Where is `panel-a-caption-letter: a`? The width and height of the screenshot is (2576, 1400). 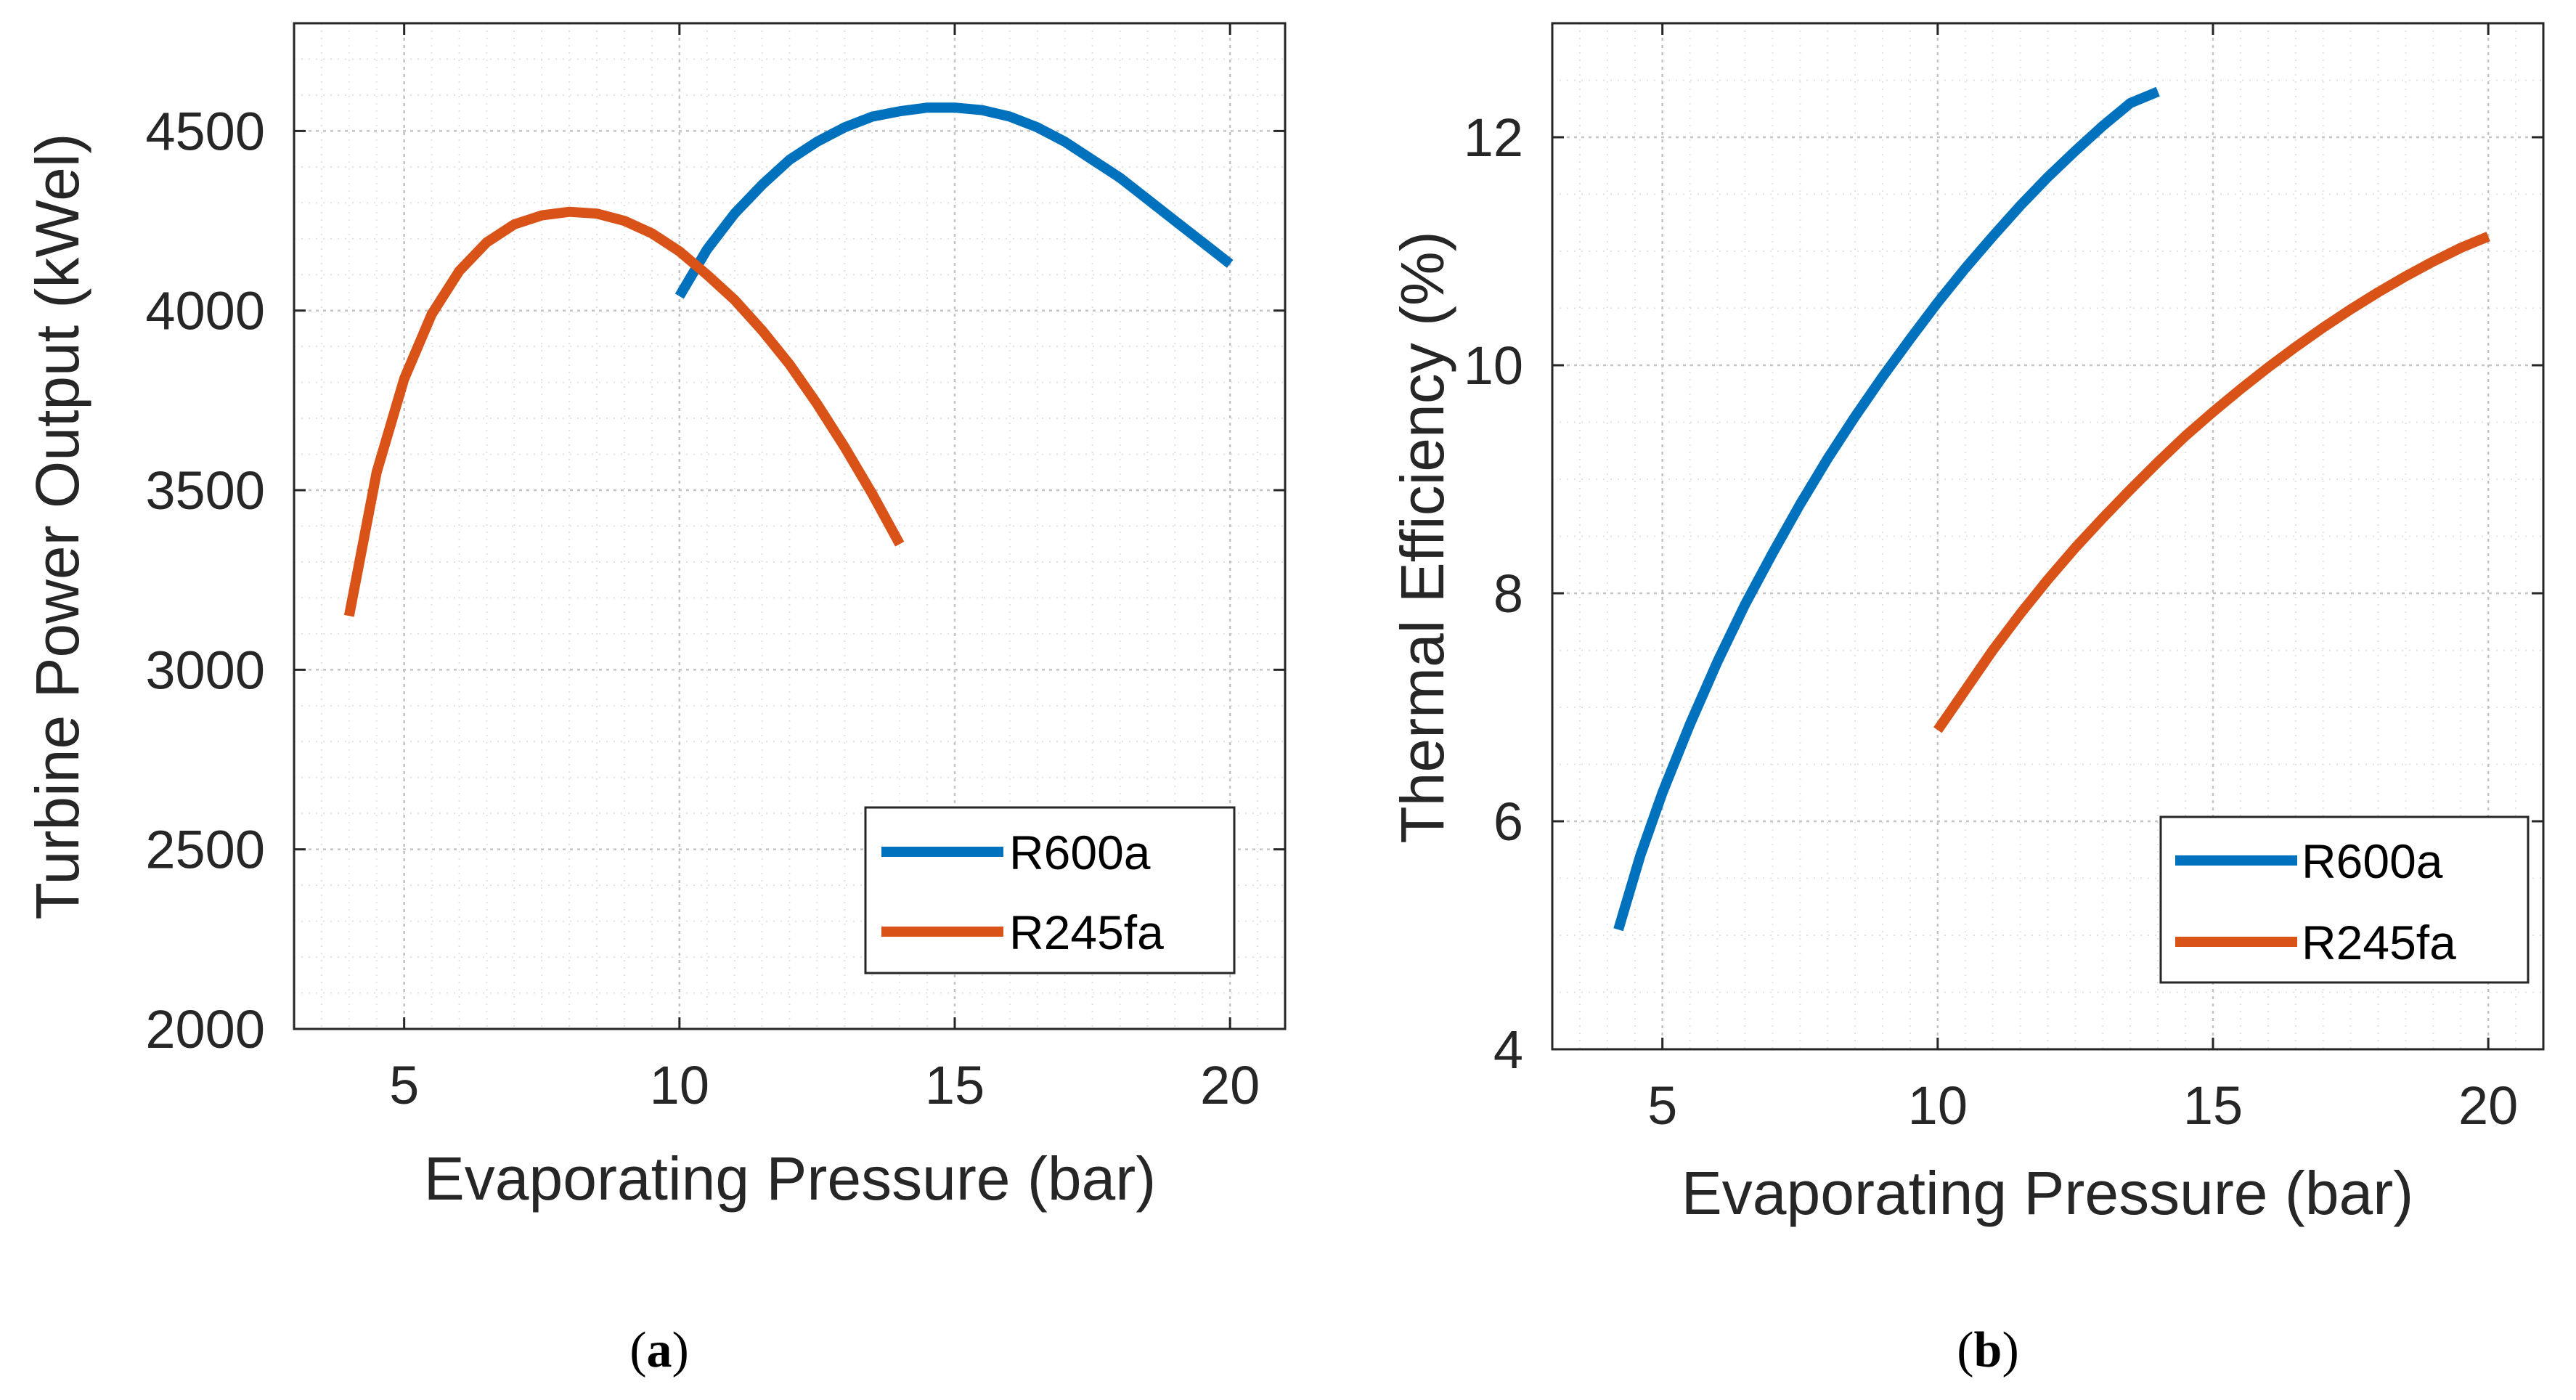 panel-a-caption-letter: a is located at coordinates (659, 1350).